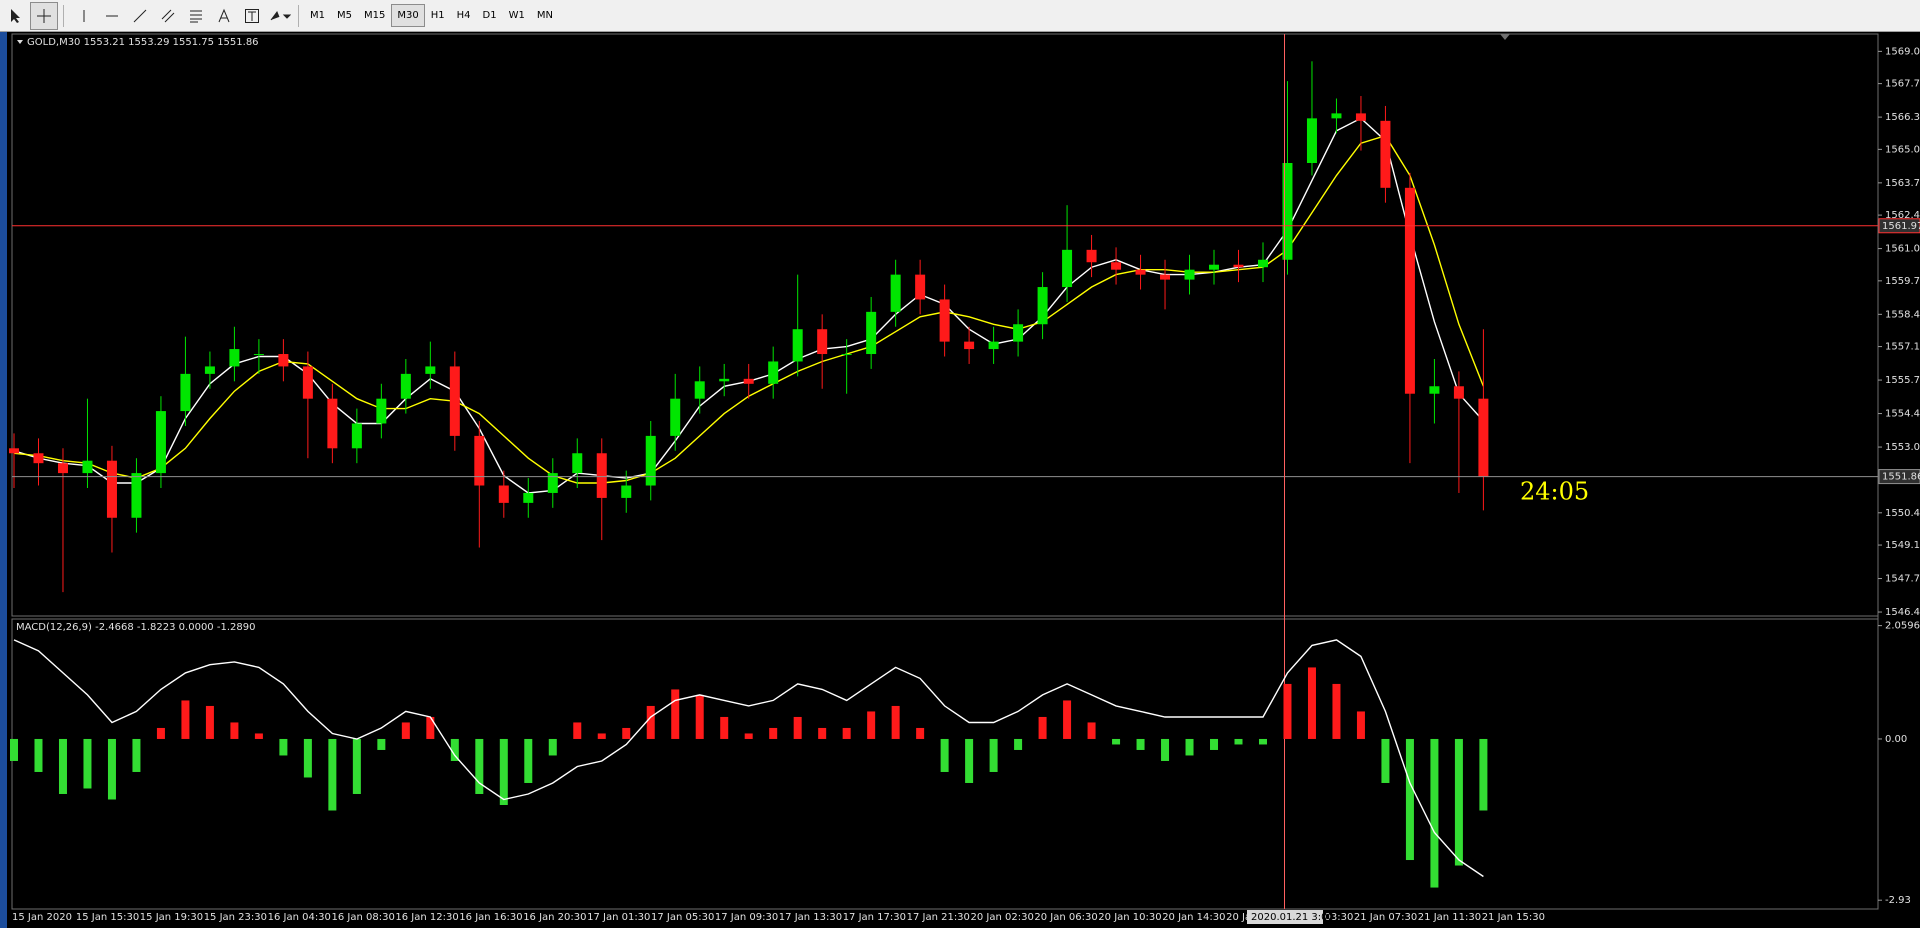 The image size is (1920, 928). I want to click on y-tick-label: 1562.40, so click(1902, 215).